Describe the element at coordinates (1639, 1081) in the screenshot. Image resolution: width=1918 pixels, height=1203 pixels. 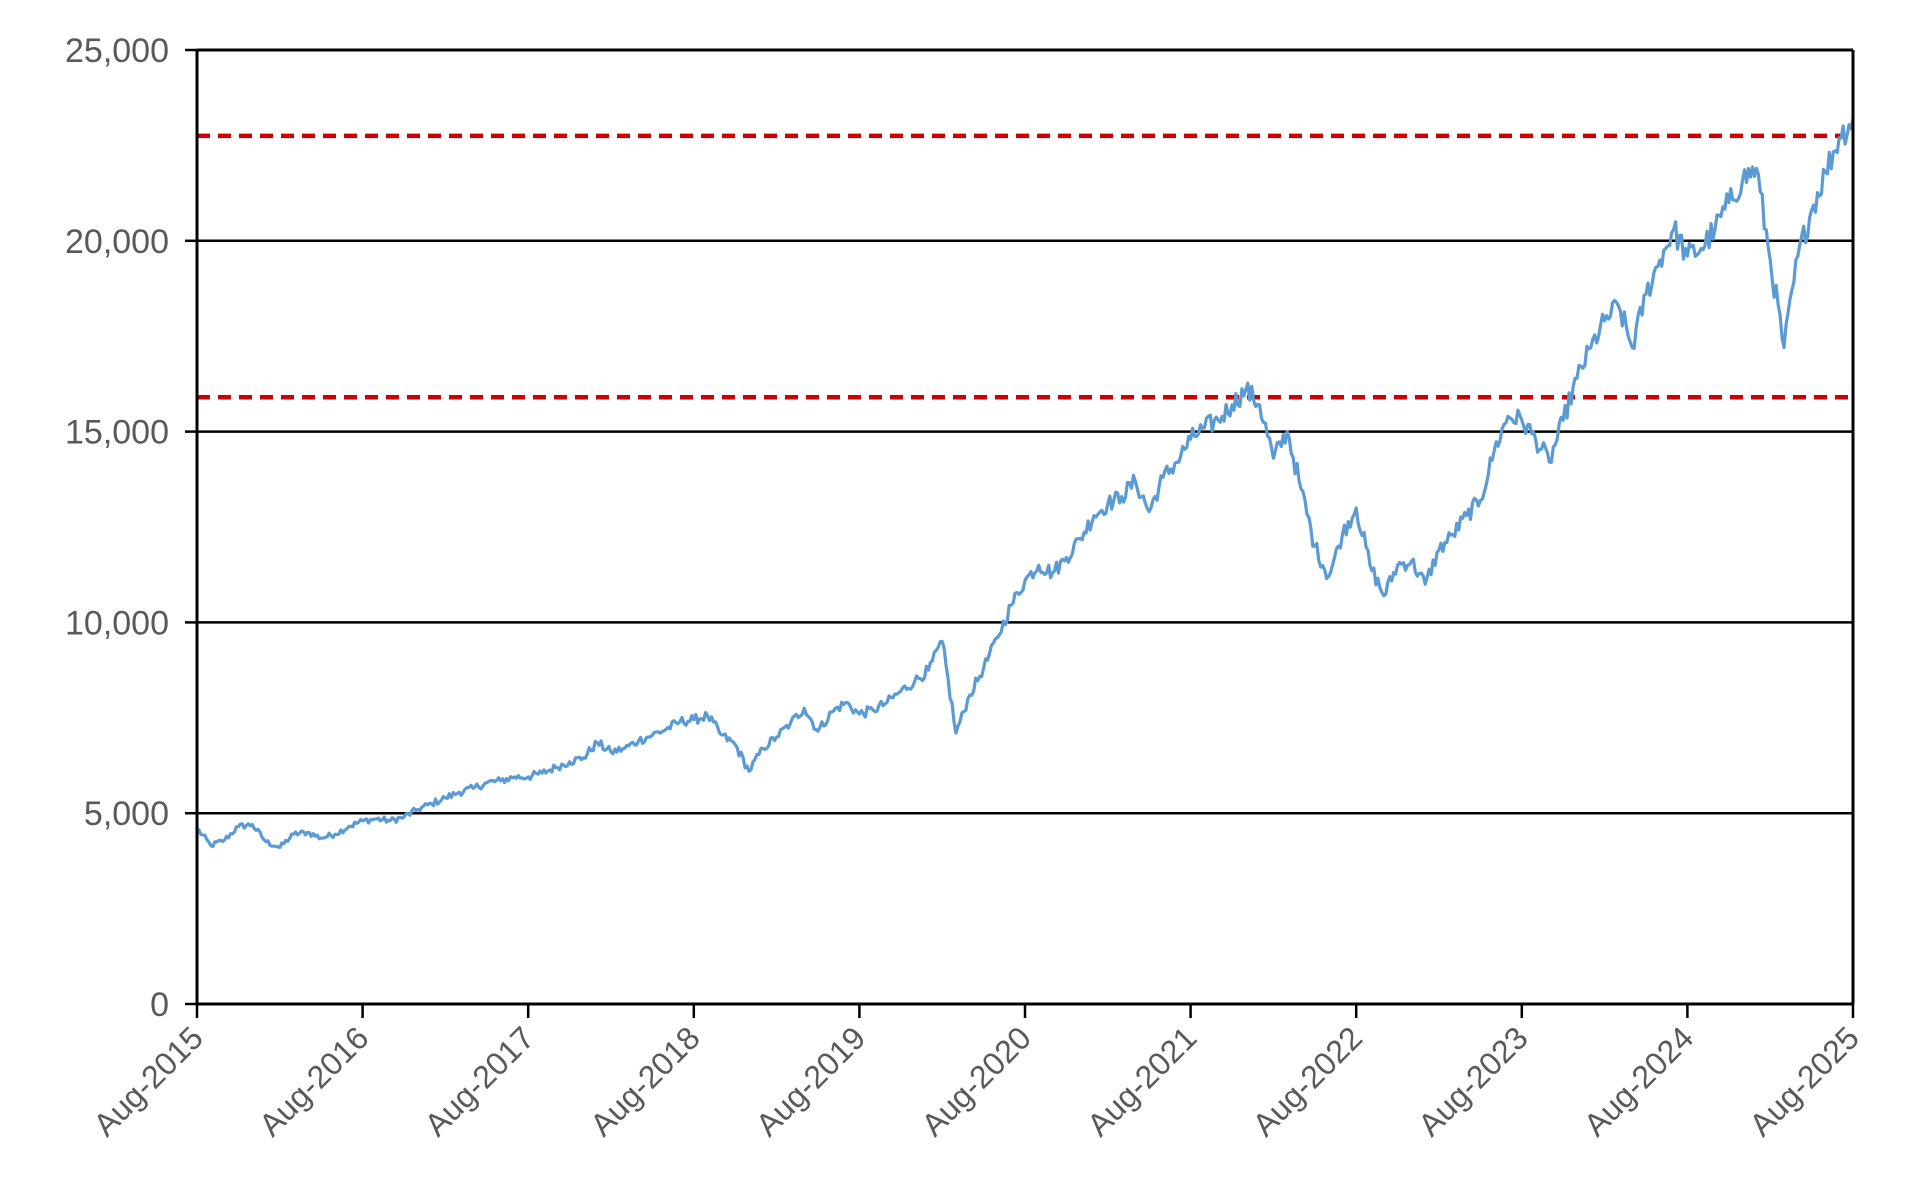
I see `x-tick-label: Aug-2024` at that location.